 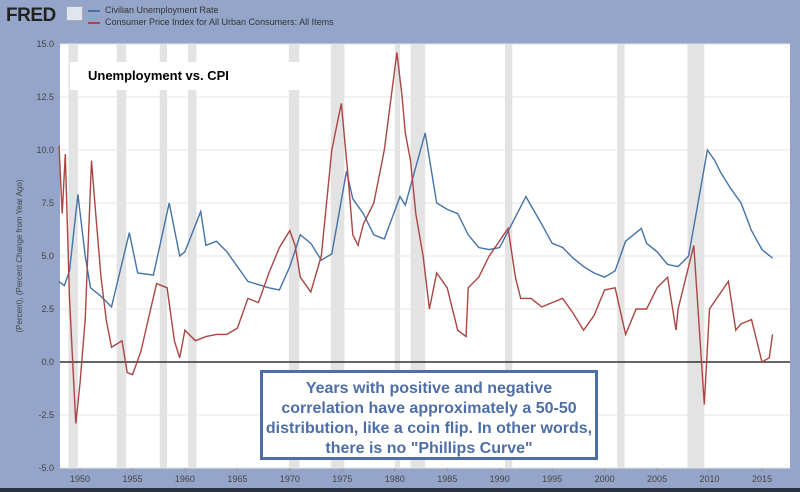 I want to click on legend-swatch-red, so click(x=94, y=22).